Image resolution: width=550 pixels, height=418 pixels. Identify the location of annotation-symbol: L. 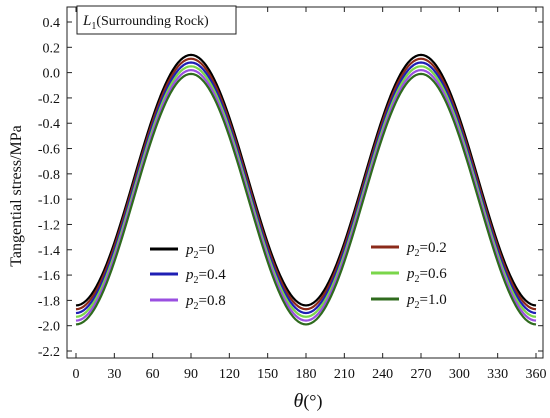
(86, 21).